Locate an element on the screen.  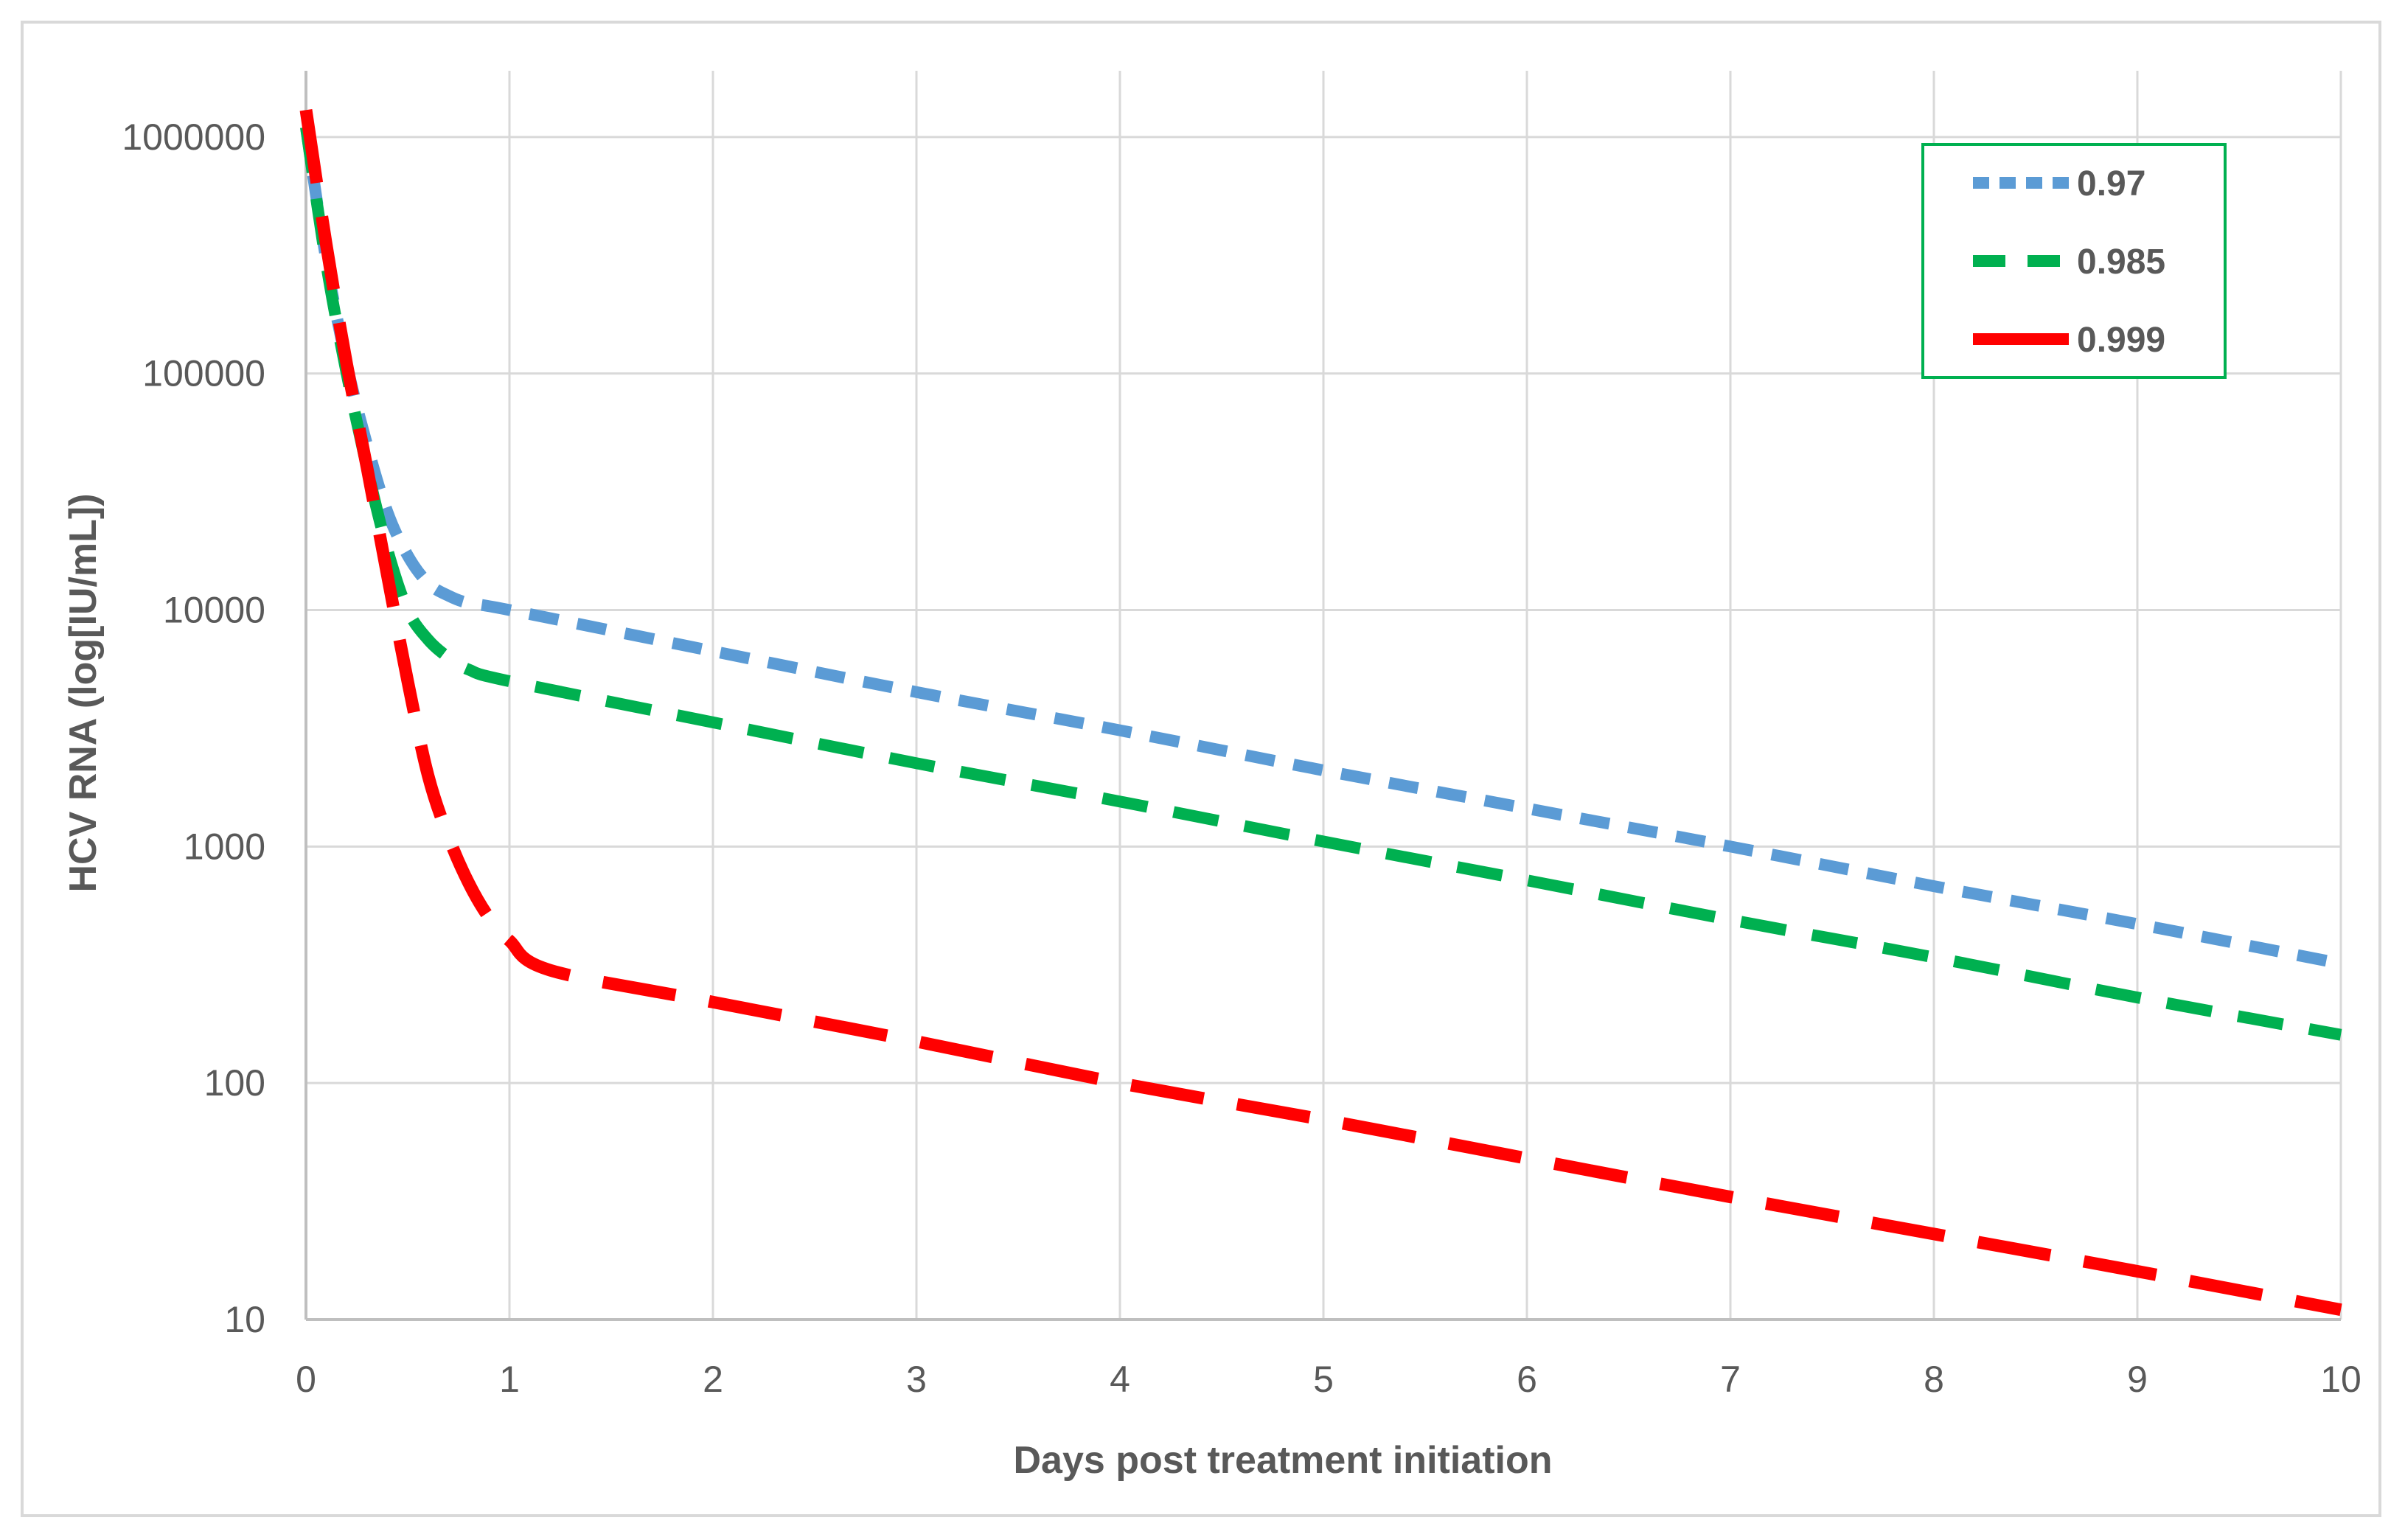
legend-label: 0.985 is located at coordinates (2121, 262).